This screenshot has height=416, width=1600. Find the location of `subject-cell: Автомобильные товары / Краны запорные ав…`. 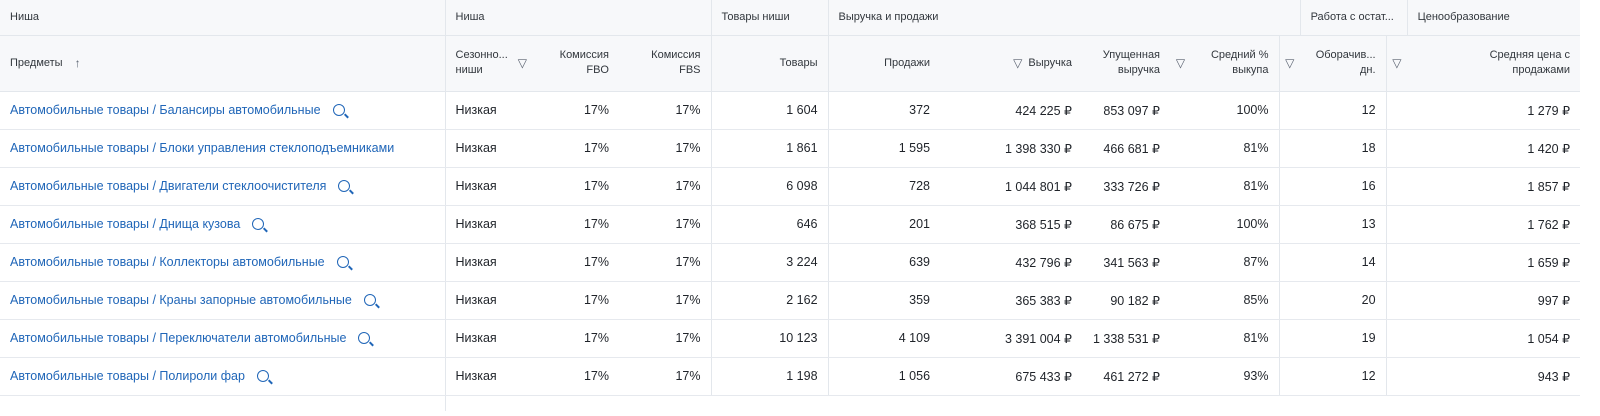

subject-cell: Автомобильные товары / Краны запорные ав… is located at coordinates (222, 300).